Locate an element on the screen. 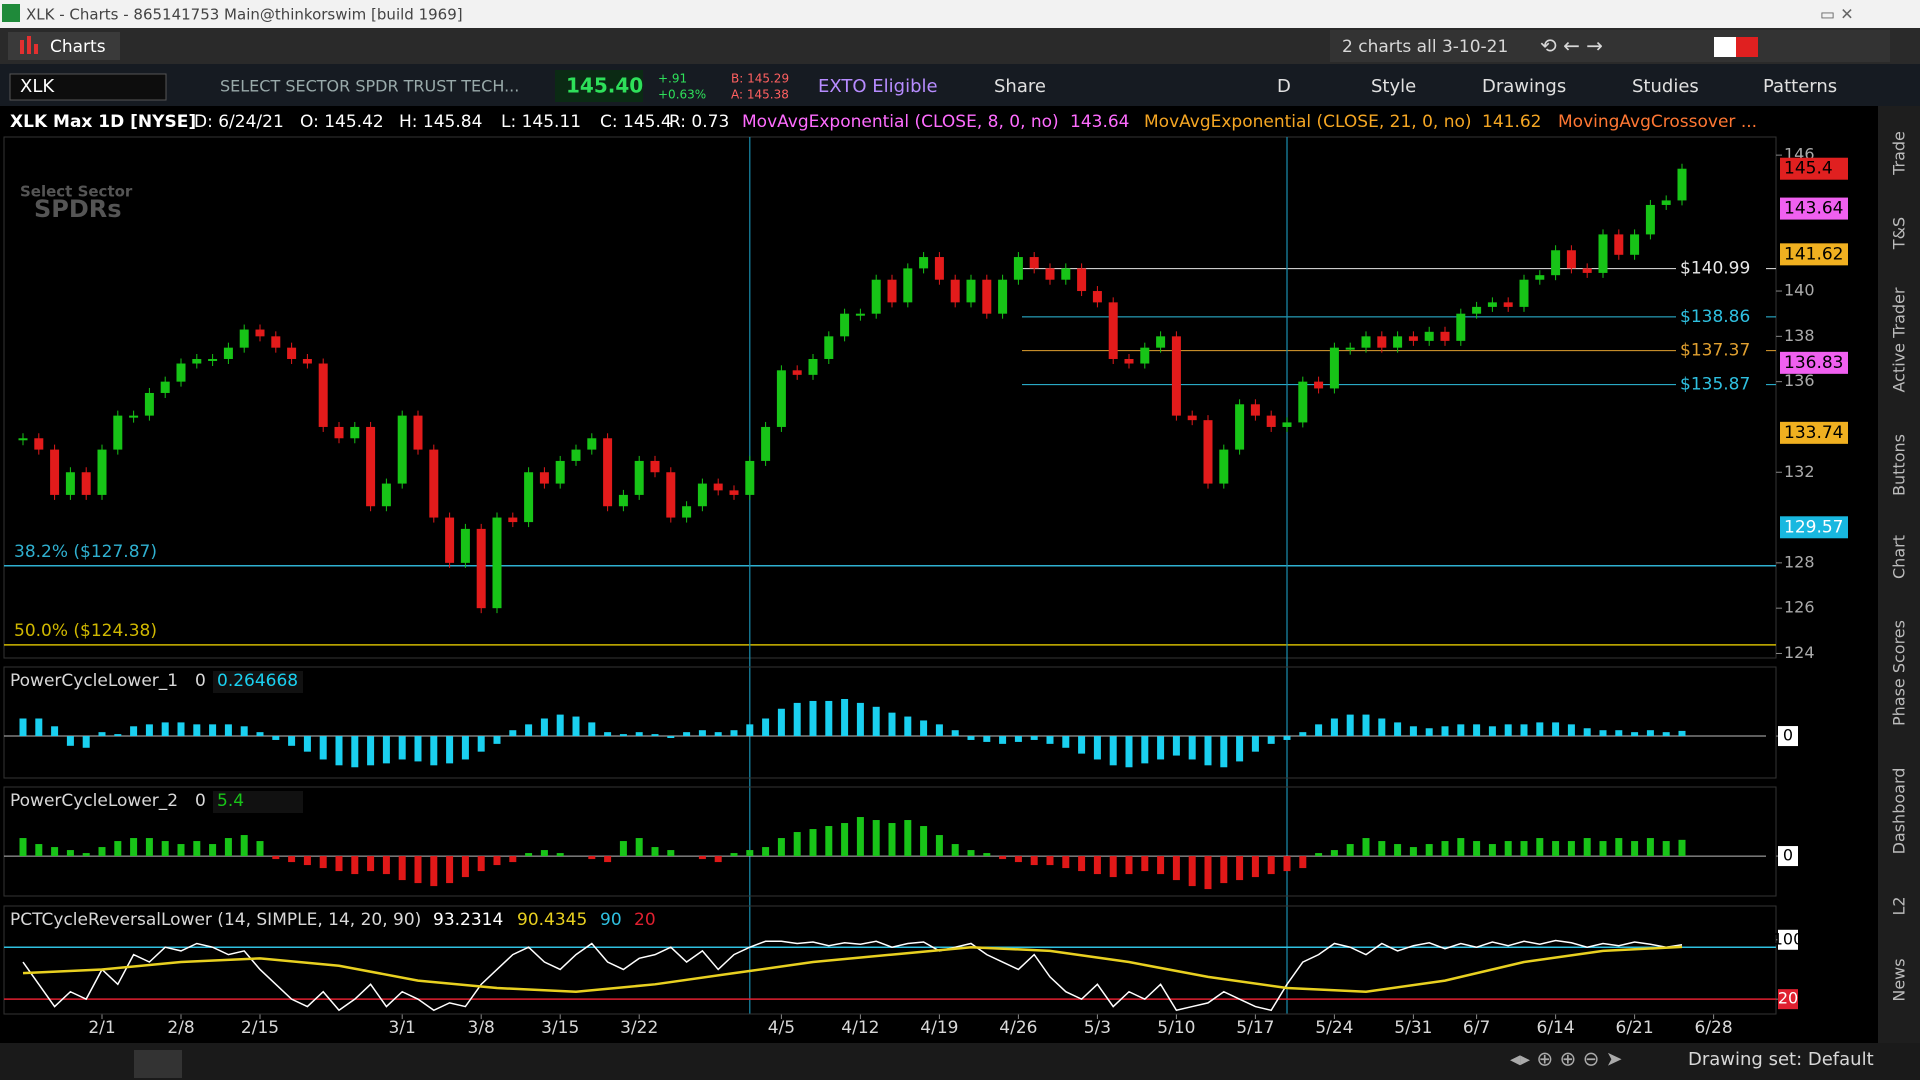  y-tick-label: 0 is located at coordinates (1788, 735).